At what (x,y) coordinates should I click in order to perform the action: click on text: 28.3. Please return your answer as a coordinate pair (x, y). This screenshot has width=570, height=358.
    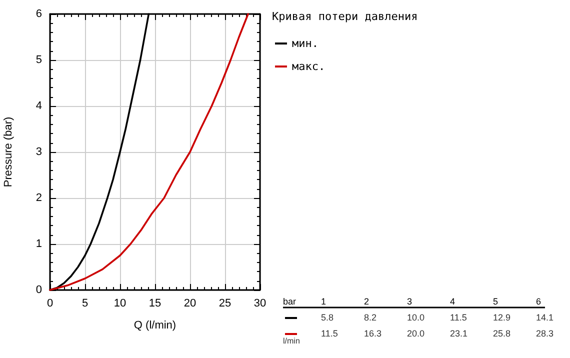
    Looking at the image, I should click on (545, 333).